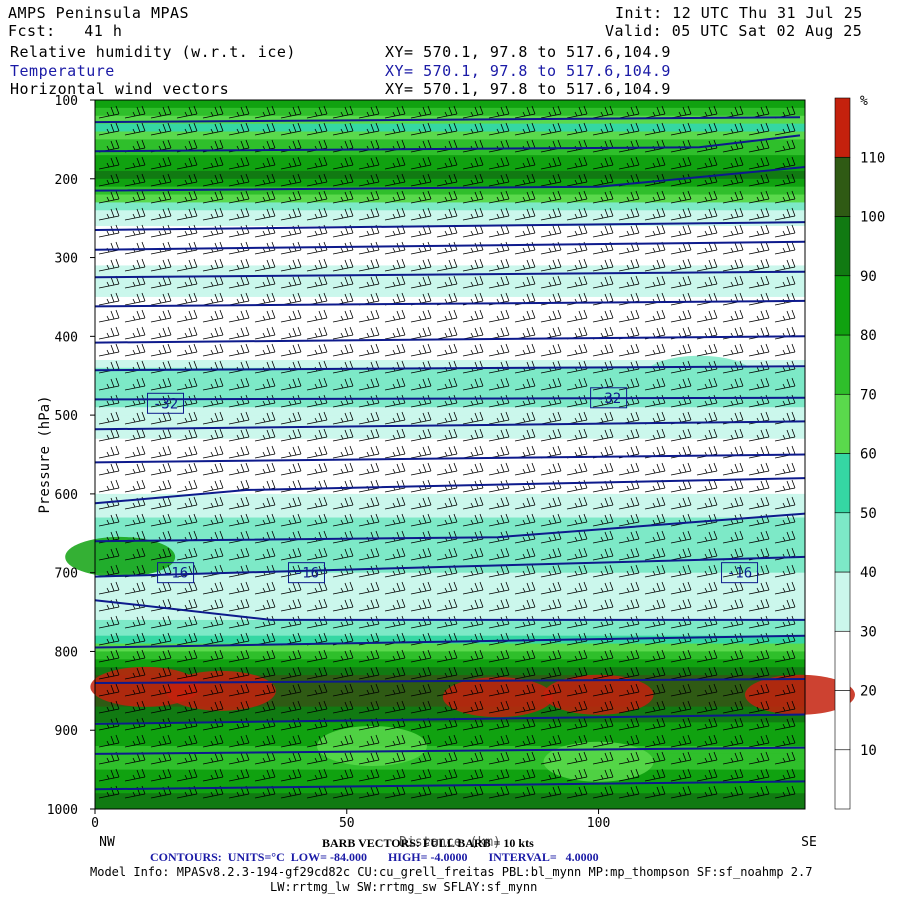 This screenshot has height=900, width=900. I want to click on rh-patch, so click(497, 697).